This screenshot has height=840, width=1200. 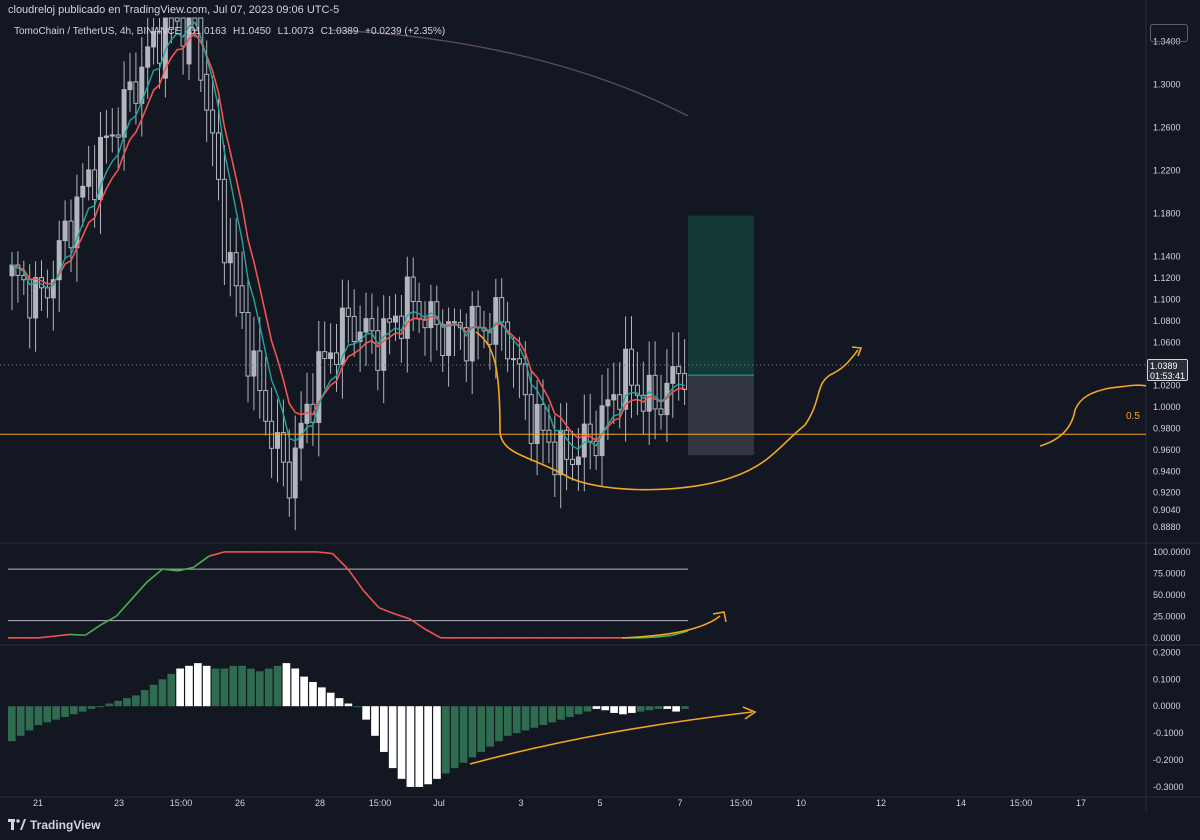 I want to click on price-tick-label: 1.0800, so click(x=1167, y=321).